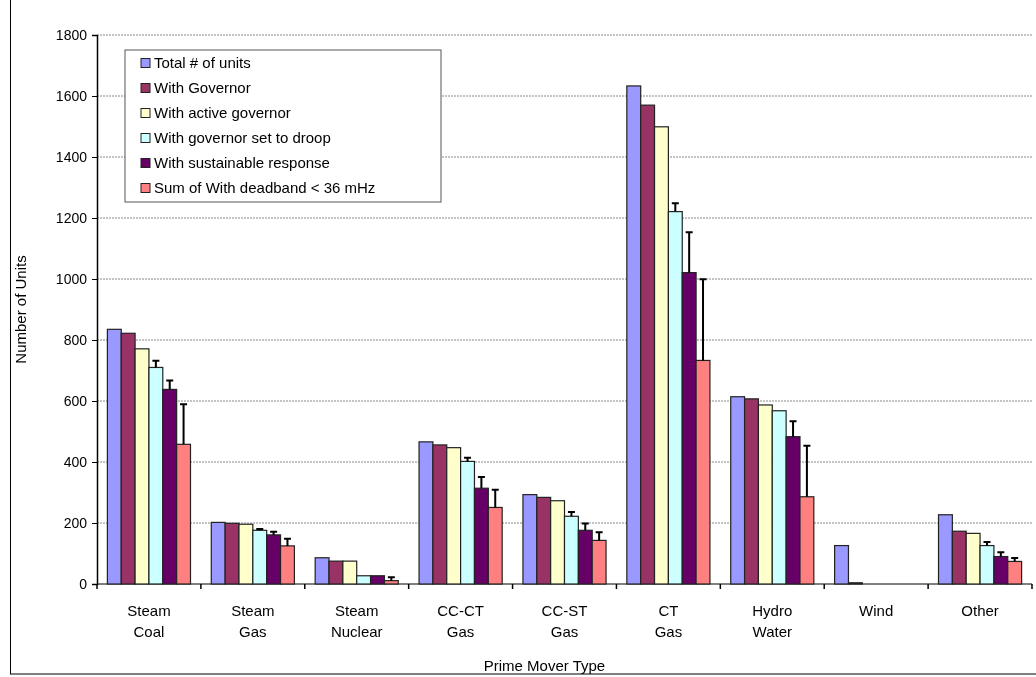 The image size is (1036, 677). Describe the element at coordinates (71, 217) in the screenshot. I see `y-tick-label: 1200` at that location.